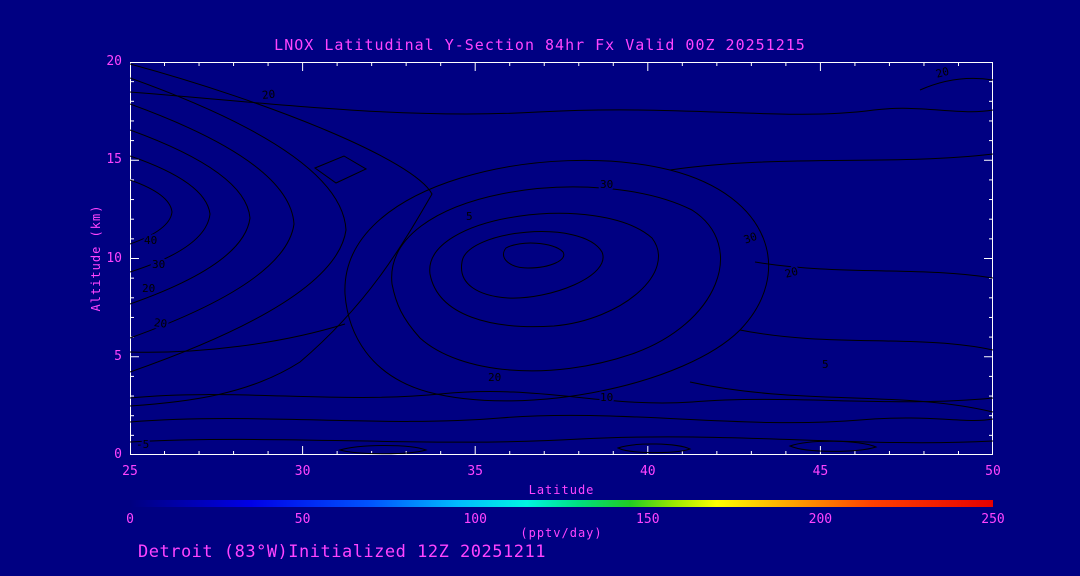  I want to click on y-tick-label: 0, so click(118, 454).